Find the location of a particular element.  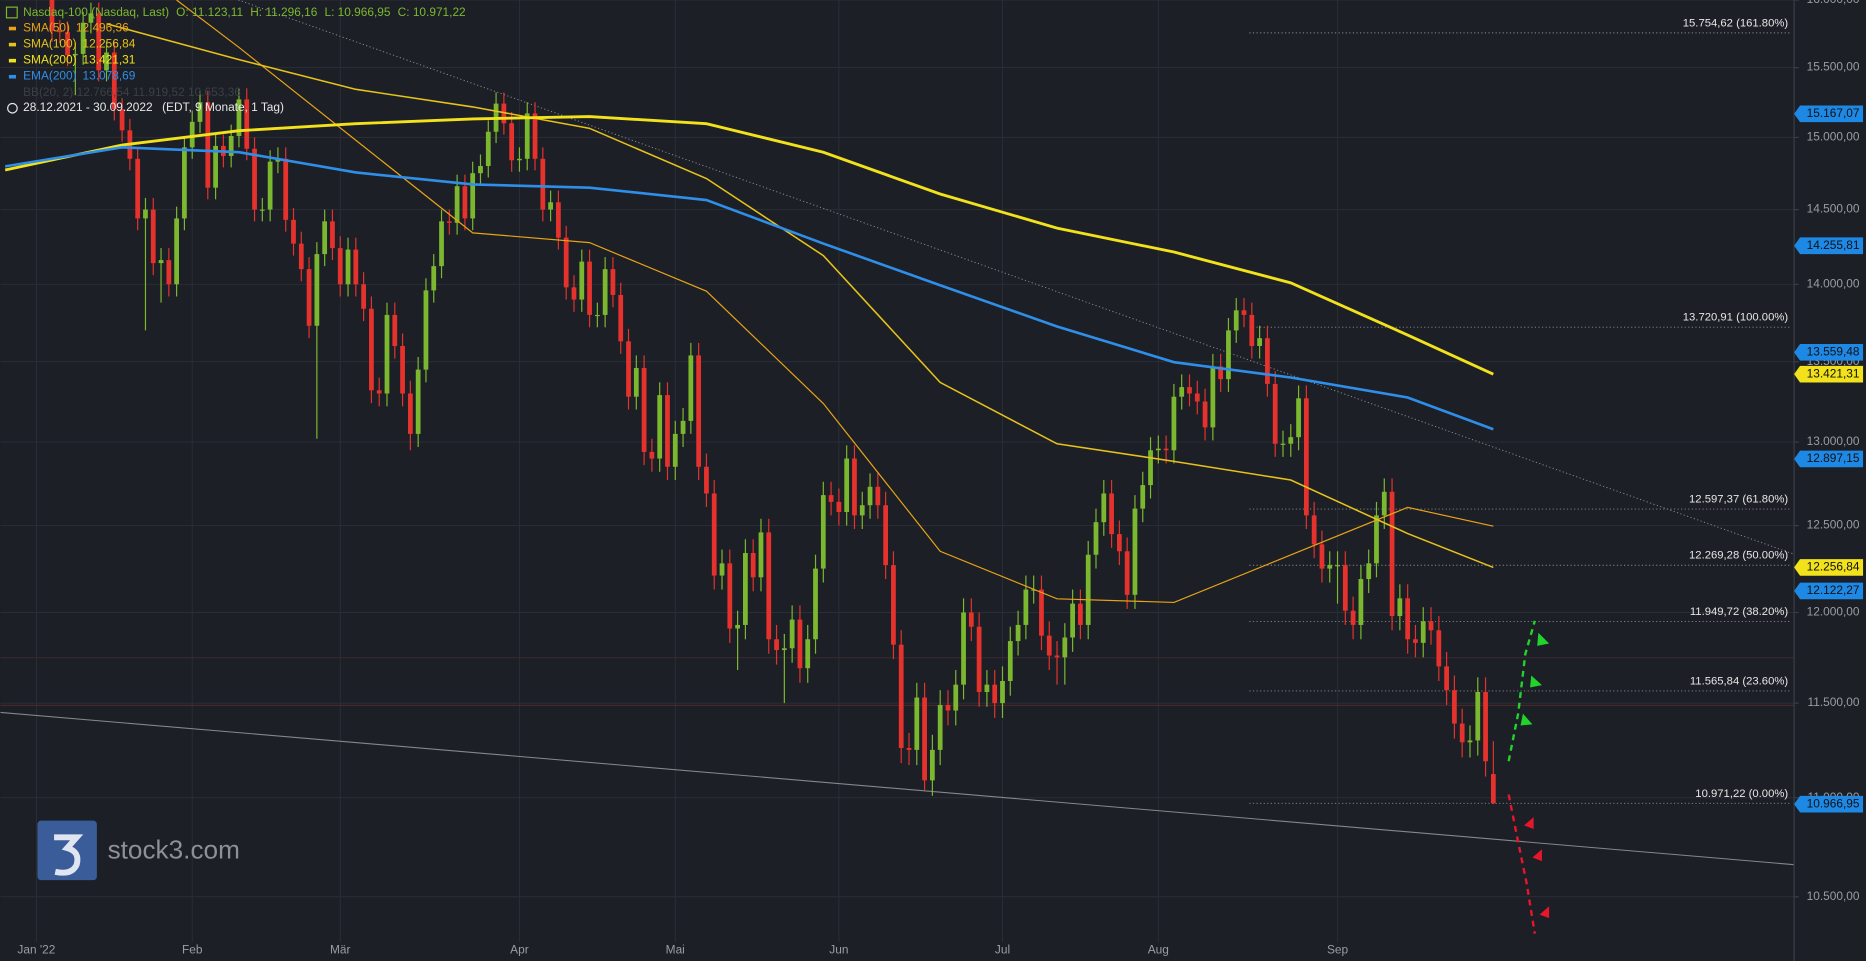

price-tag-label: 12.122,27 is located at coordinates (1833, 590).